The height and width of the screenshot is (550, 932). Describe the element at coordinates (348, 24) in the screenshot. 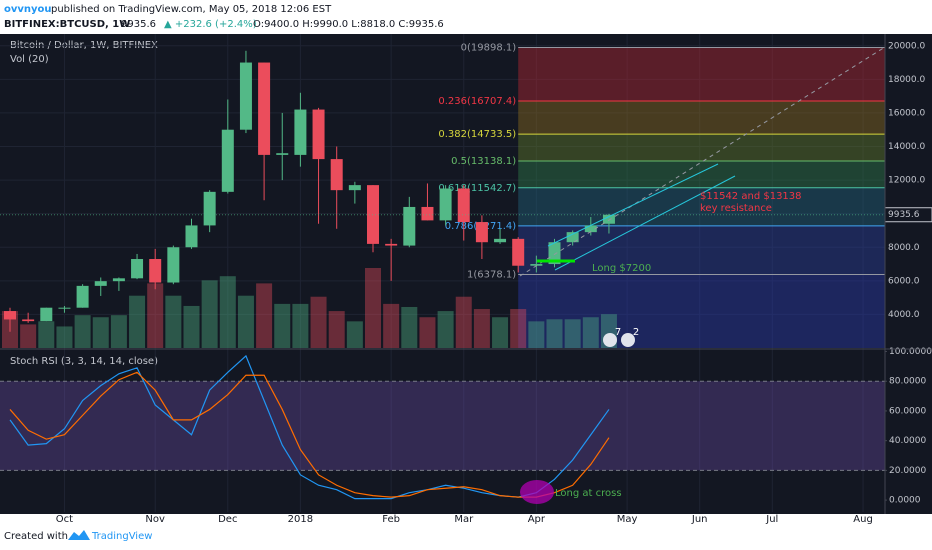

I see `header-ohlc: O:9400.0 H:9990.0 L:8818.0 C:9935.6` at that location.